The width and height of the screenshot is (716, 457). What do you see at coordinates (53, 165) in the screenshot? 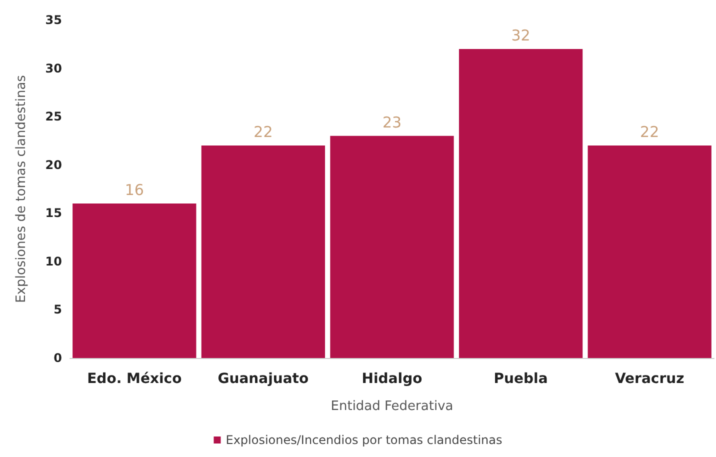
I see `y-tick-label: 20` at bounding box center [53, 165].